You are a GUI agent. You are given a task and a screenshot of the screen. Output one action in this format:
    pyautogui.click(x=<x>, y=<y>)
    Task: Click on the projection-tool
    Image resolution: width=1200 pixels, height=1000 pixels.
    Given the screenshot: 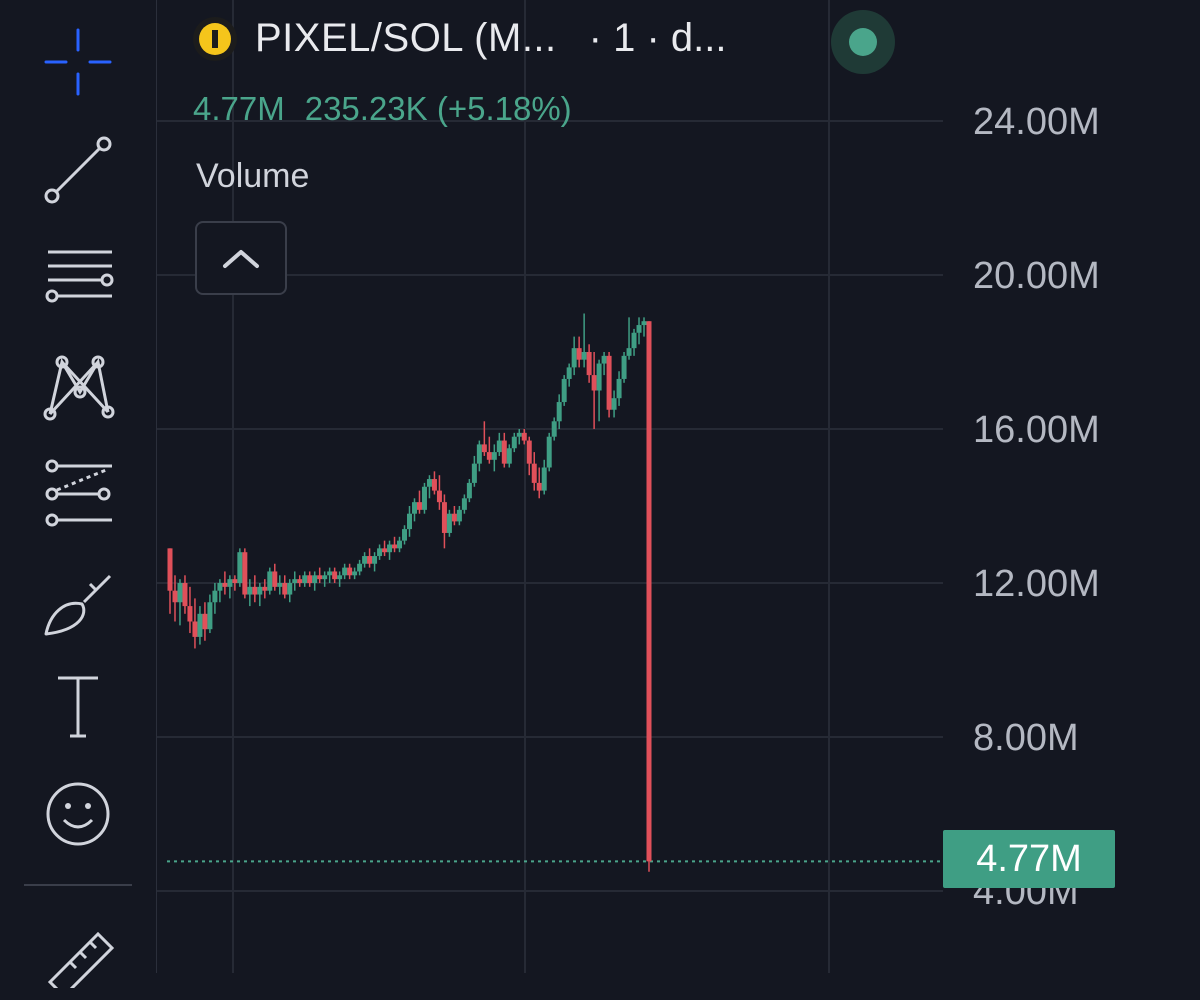 What is the action you would take?
    pyautogui.click(x=78, y=494)
    